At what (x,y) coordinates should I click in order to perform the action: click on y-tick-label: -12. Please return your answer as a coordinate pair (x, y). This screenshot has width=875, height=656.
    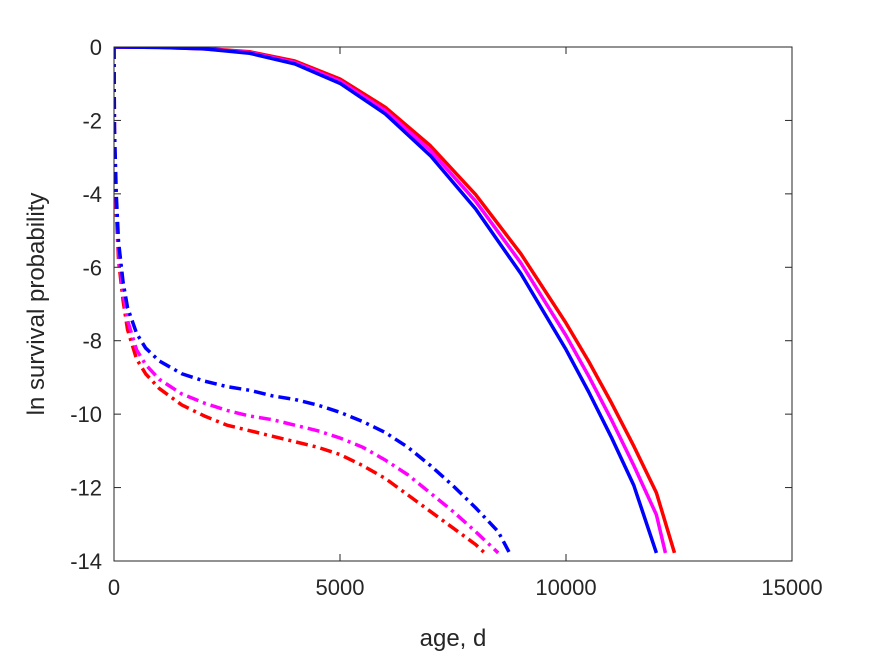
    Looking at the image, I should click on (86, 488).